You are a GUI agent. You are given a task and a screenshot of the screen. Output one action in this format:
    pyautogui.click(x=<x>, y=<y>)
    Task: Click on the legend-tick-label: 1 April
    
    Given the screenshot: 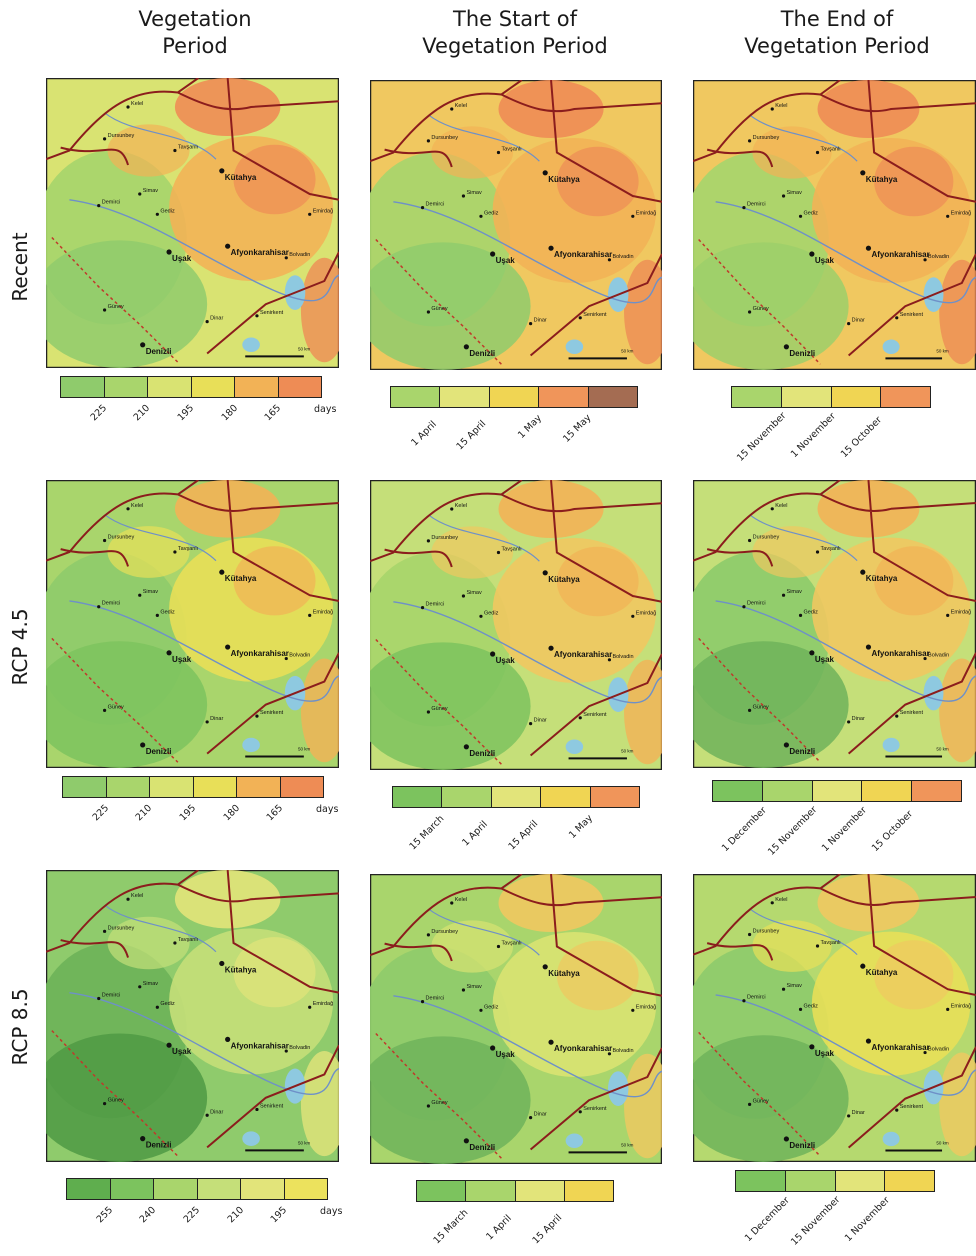 What is the action you would take?
    pyautogui.click(x=499, y=1227)
    